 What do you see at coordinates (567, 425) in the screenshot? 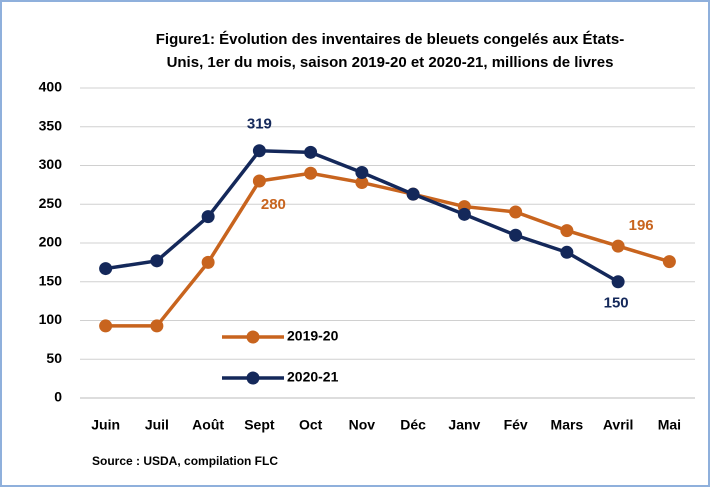
I see `x-tick-label: Mars` at bounding box center [567, 425].